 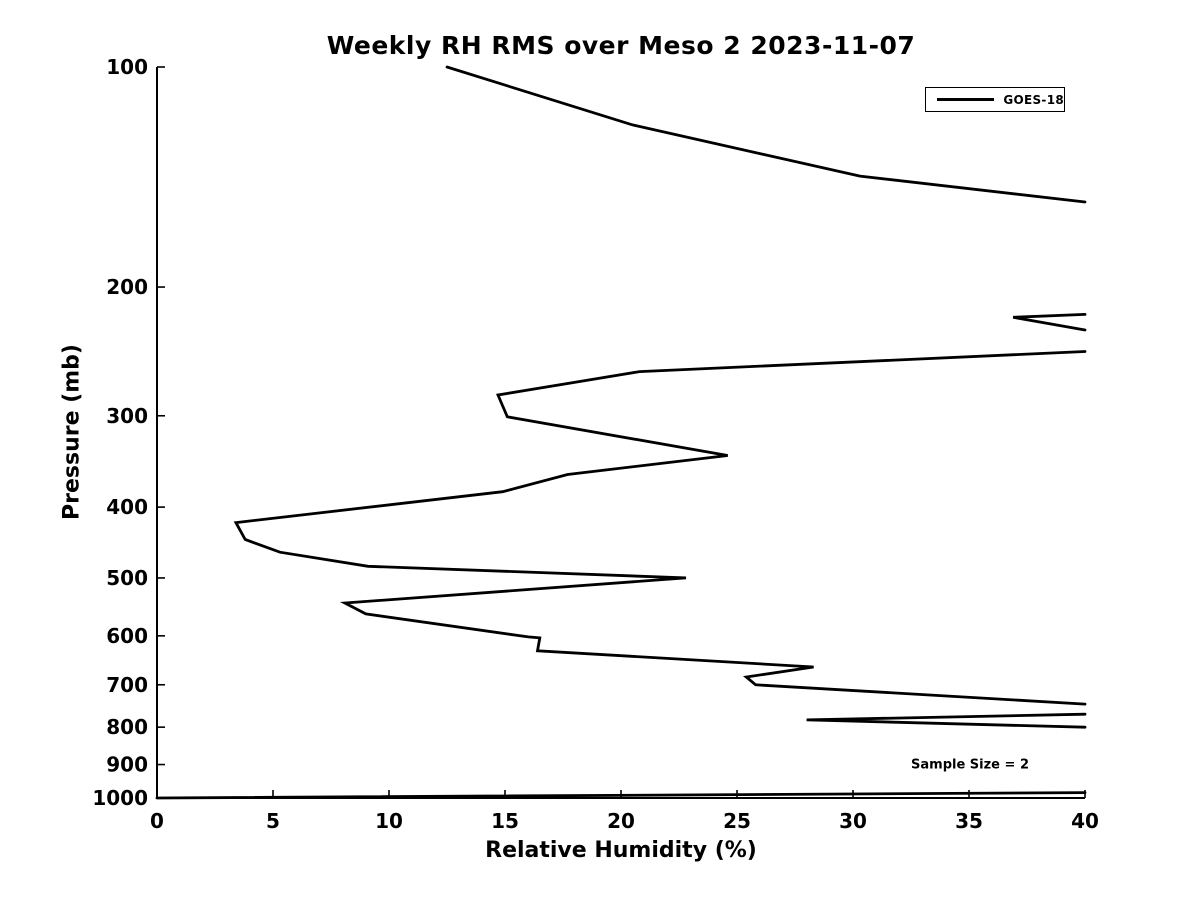 What do you see at coordinates (127, 765) in the screenshot?
I see `y-tick-label: 900` at bounding box center [127, 765].